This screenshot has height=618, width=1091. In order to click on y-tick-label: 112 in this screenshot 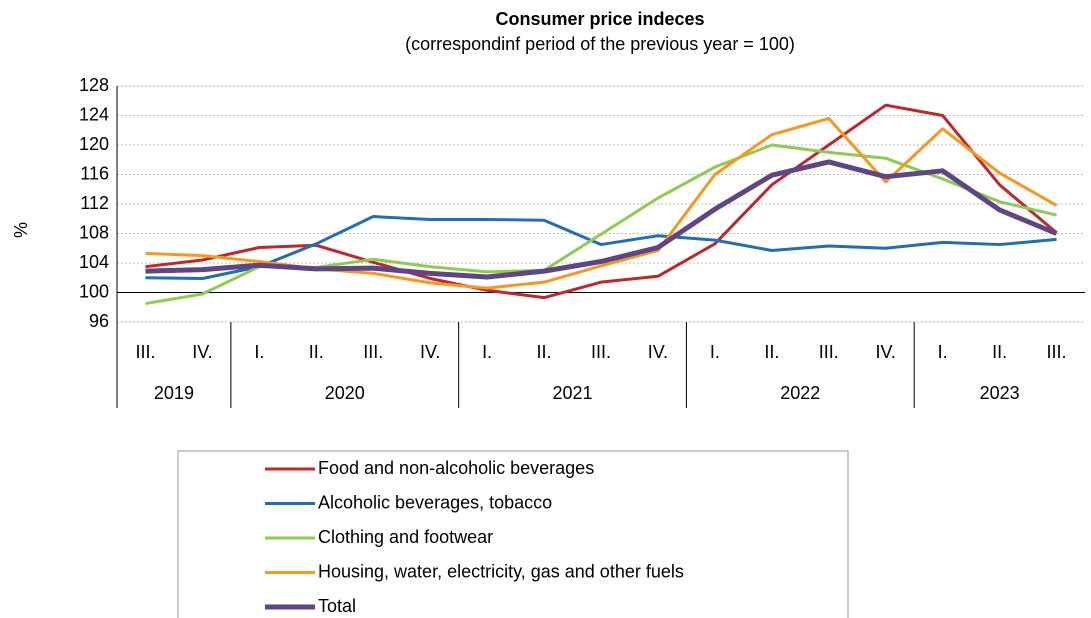, I will do `click(94, 203)`.